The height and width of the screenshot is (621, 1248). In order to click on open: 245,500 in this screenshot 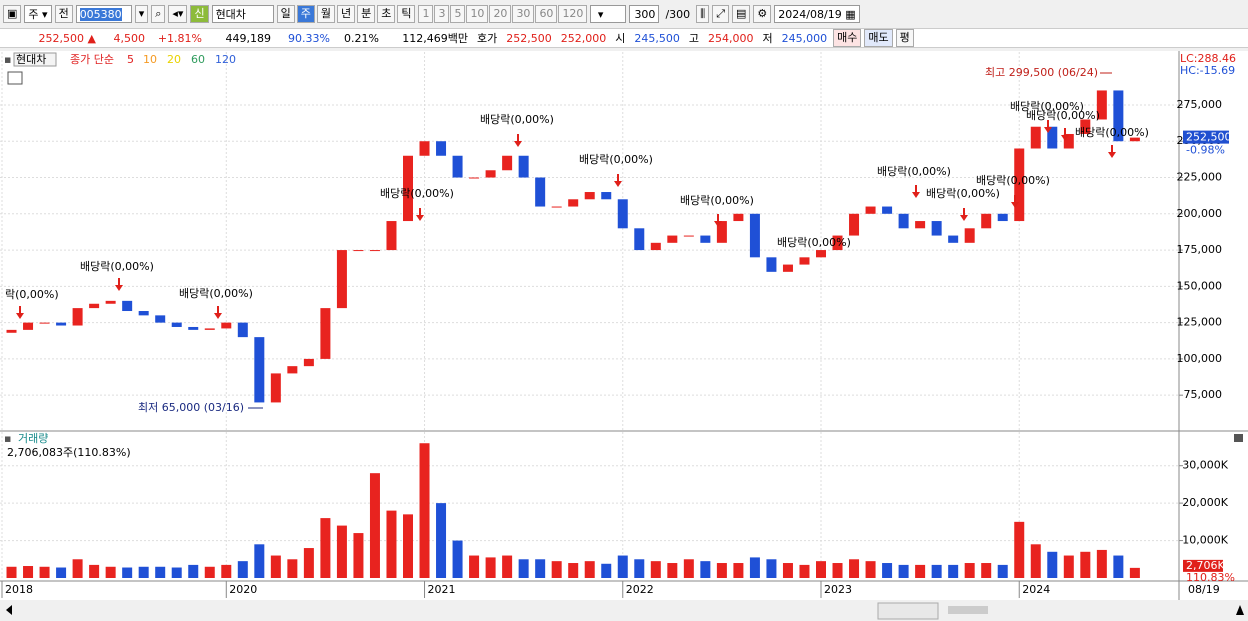, I will do `click(657, 38)`.